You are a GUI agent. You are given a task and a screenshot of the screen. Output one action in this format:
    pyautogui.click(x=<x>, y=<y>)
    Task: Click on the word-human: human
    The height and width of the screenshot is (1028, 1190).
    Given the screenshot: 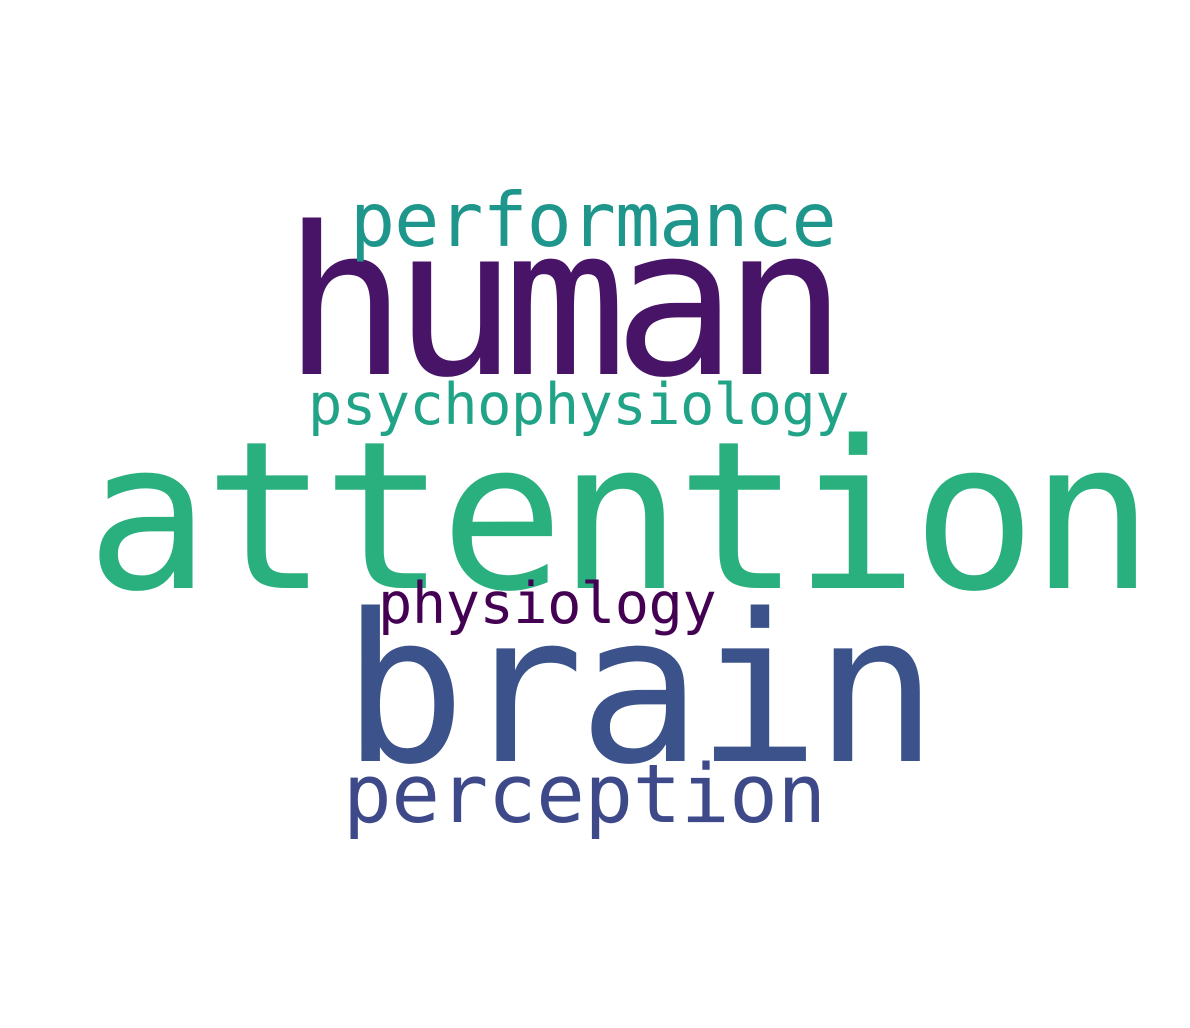 What is the action you would take?
    pyautogui.click(x=565, y=303)
    